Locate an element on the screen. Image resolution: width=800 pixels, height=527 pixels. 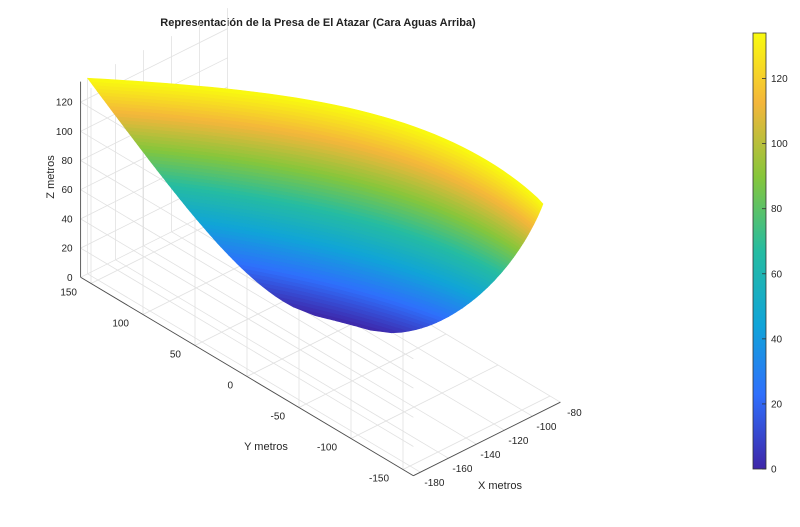
y-tick-label: 0 is located at coordinates (230, 386).